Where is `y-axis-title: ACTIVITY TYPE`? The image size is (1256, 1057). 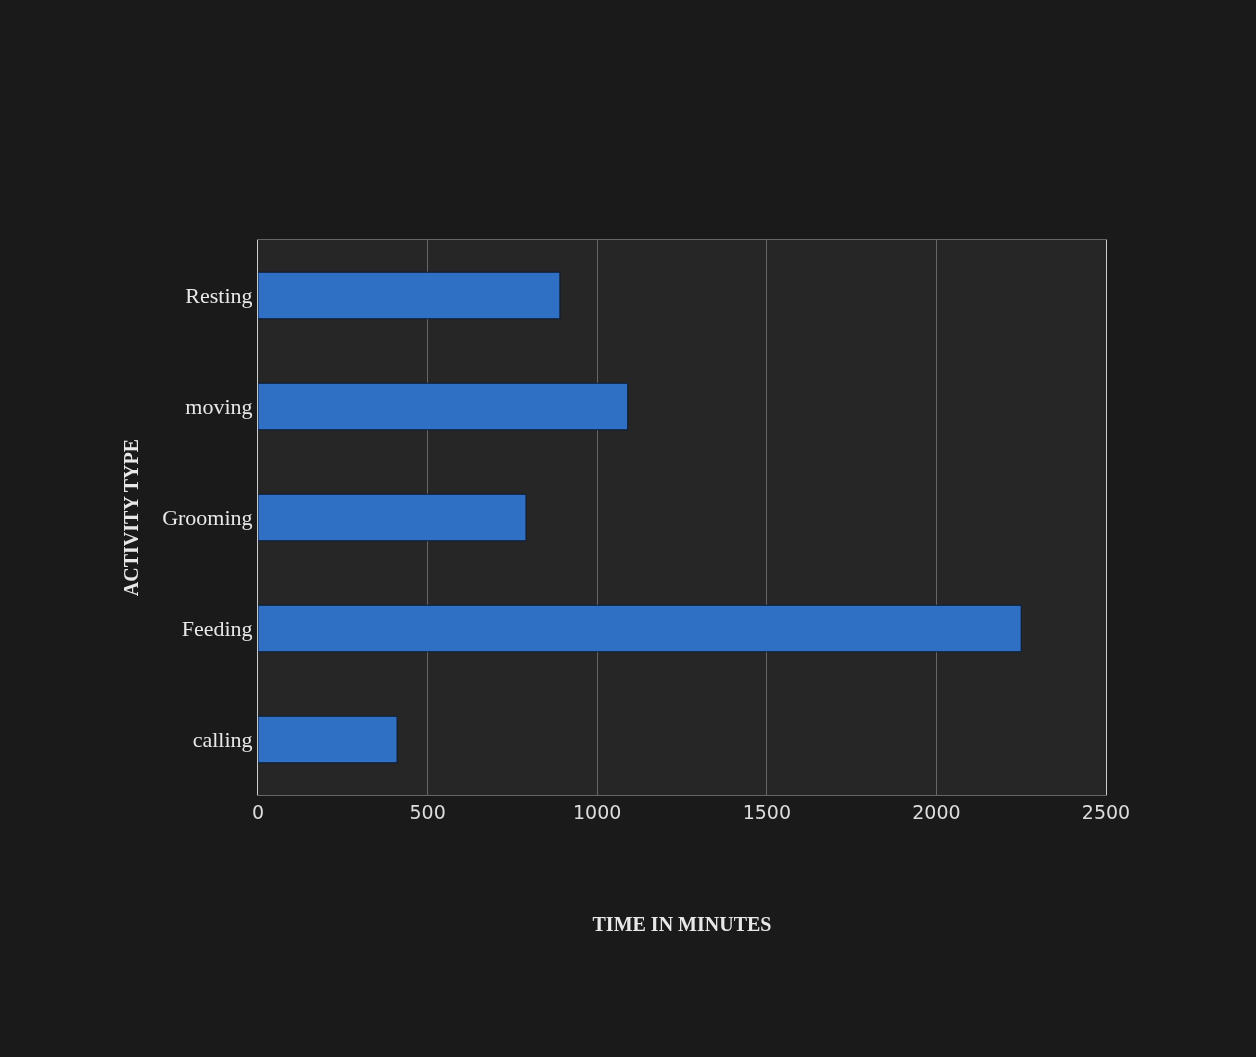
y-axis-title: ACTIVITY TYPE is located at coordinates (130, 517).